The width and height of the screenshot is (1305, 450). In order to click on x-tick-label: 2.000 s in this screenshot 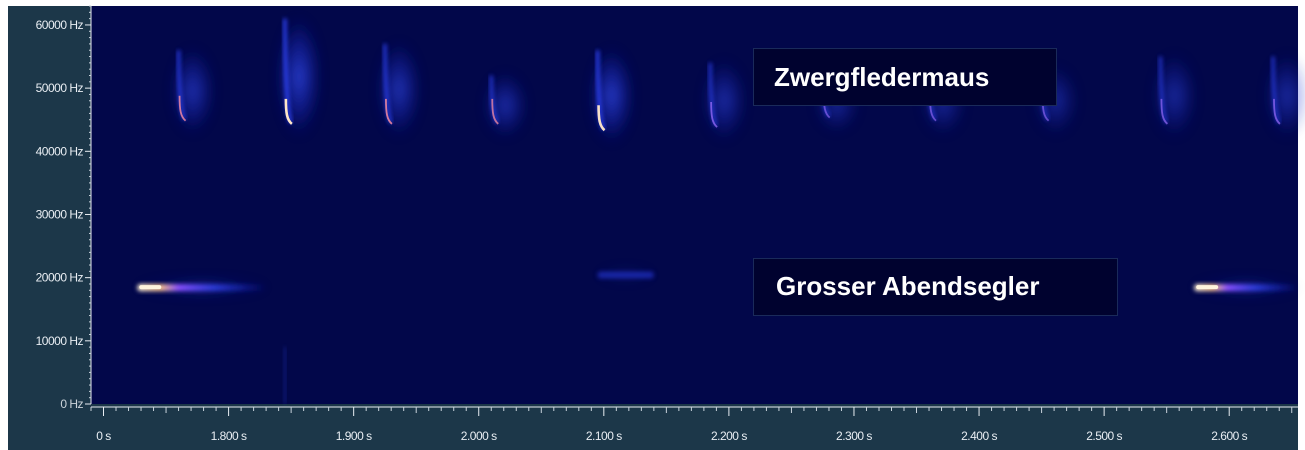, I will do `click(479, 436)`.